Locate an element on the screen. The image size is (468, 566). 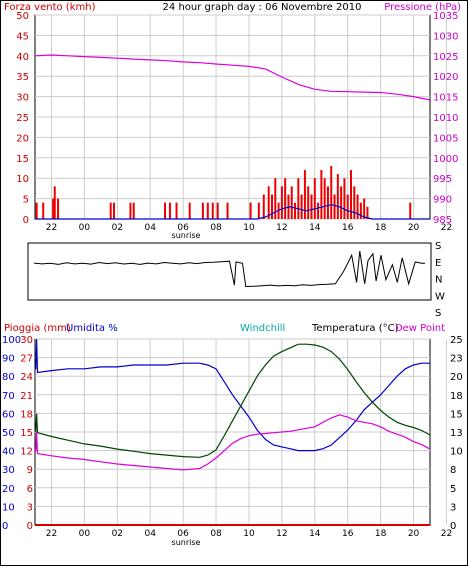
temperature-tick-label: 23 is located at coordinates (456, 359).